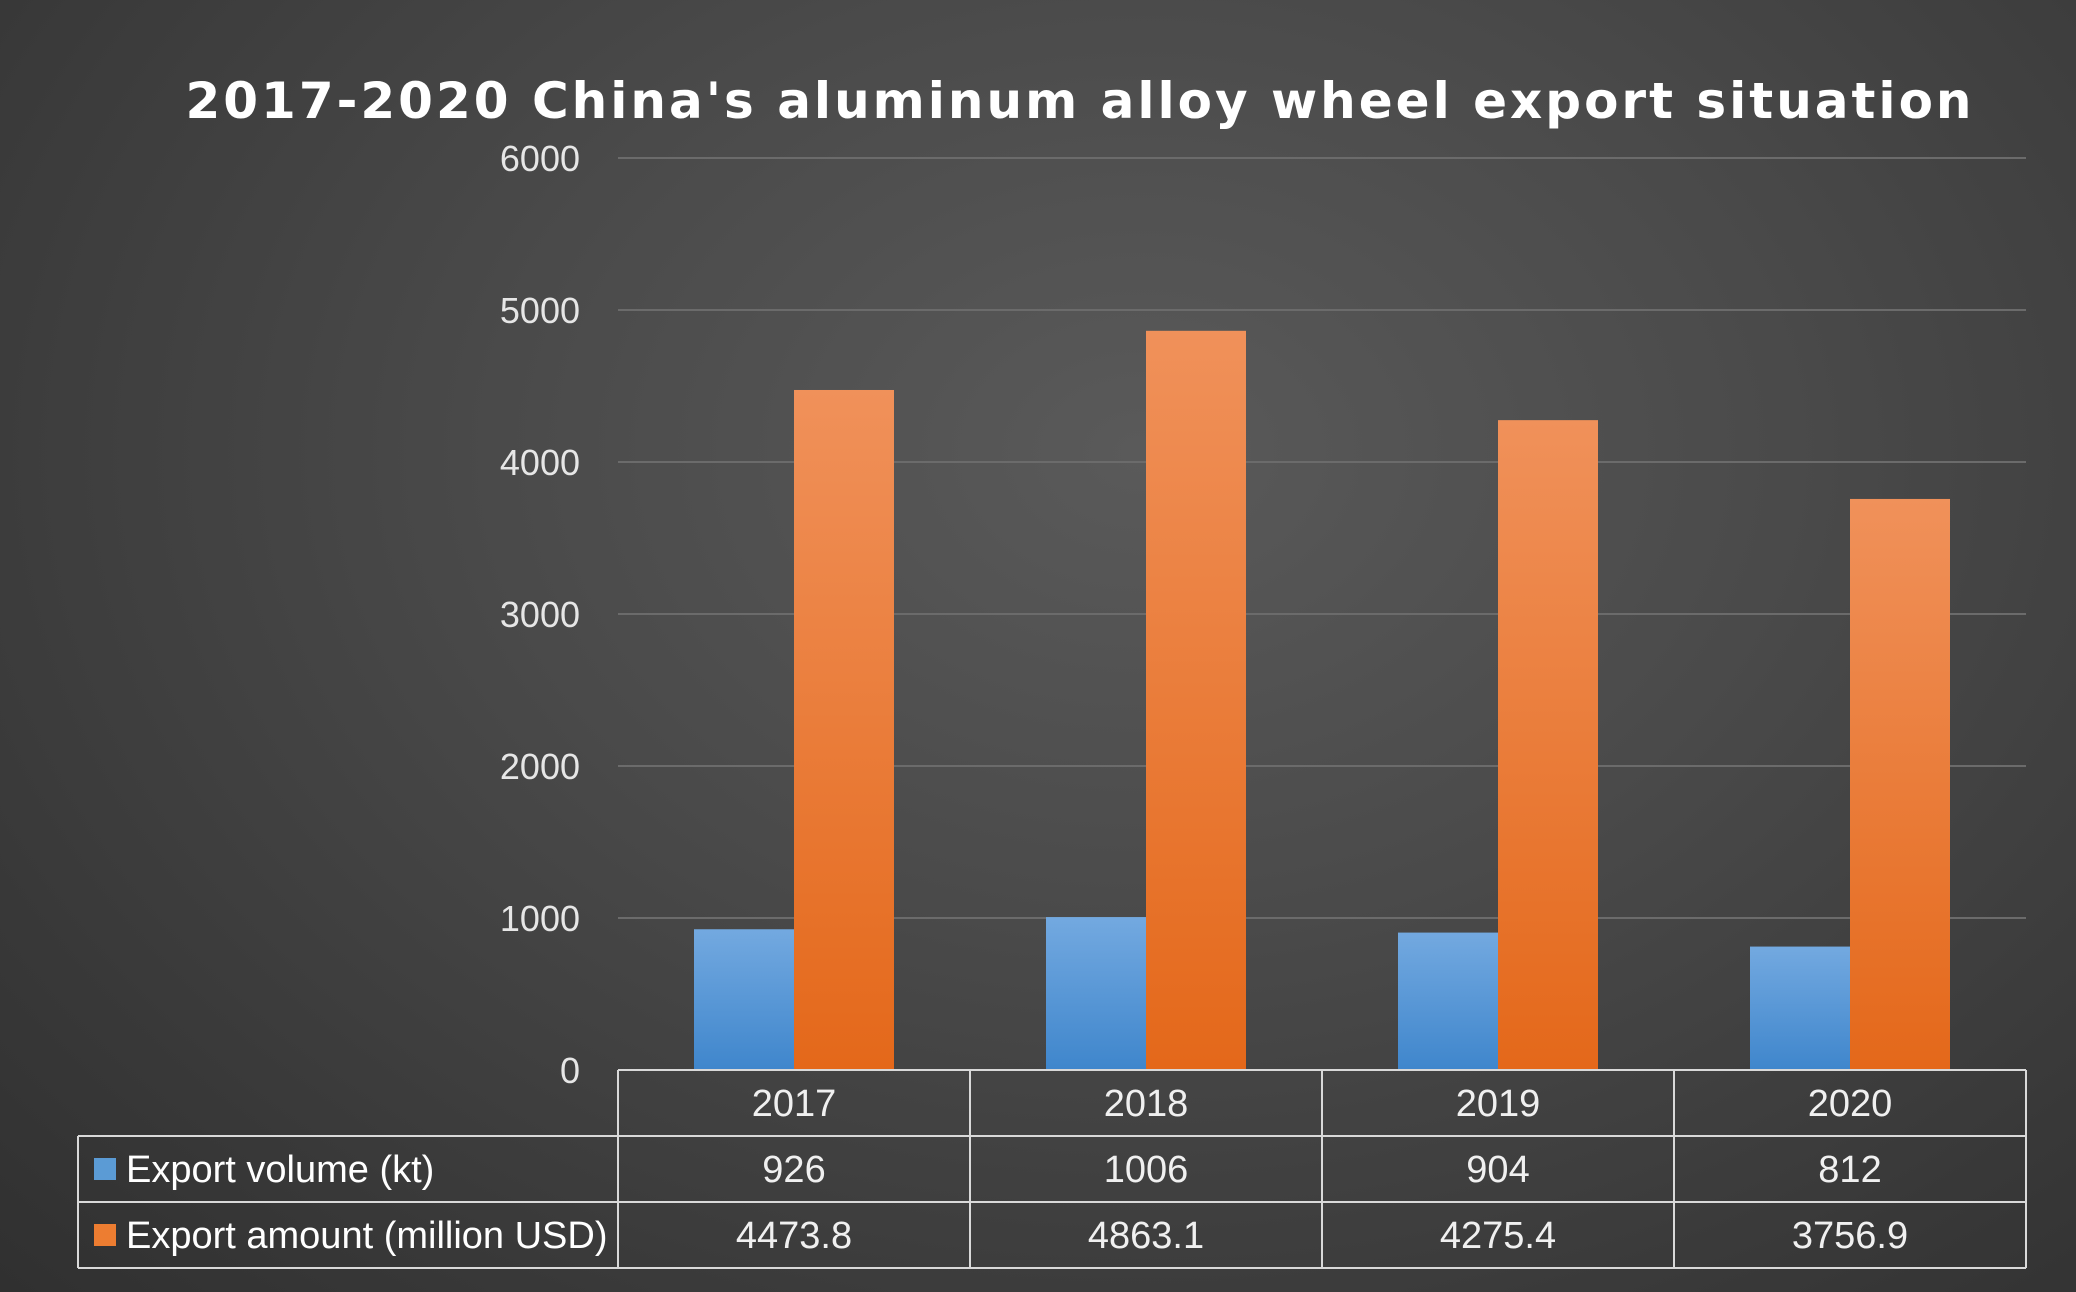 The image size is (2076, 1292). What do you see at coordinates (794, 1104) in the screenshot?
I see `x-tick-label: 2017` at bounding box center [794, 1104].